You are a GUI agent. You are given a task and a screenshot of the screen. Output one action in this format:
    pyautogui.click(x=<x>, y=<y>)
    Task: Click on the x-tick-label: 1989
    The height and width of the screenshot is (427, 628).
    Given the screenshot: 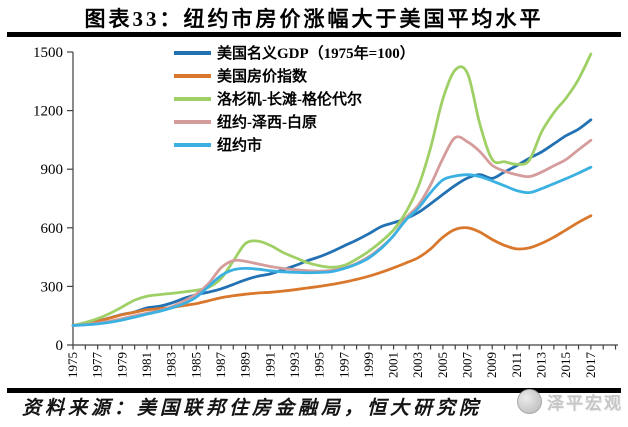 What is the action you would take?
    pyautogui.click(x=245, y=365)
    